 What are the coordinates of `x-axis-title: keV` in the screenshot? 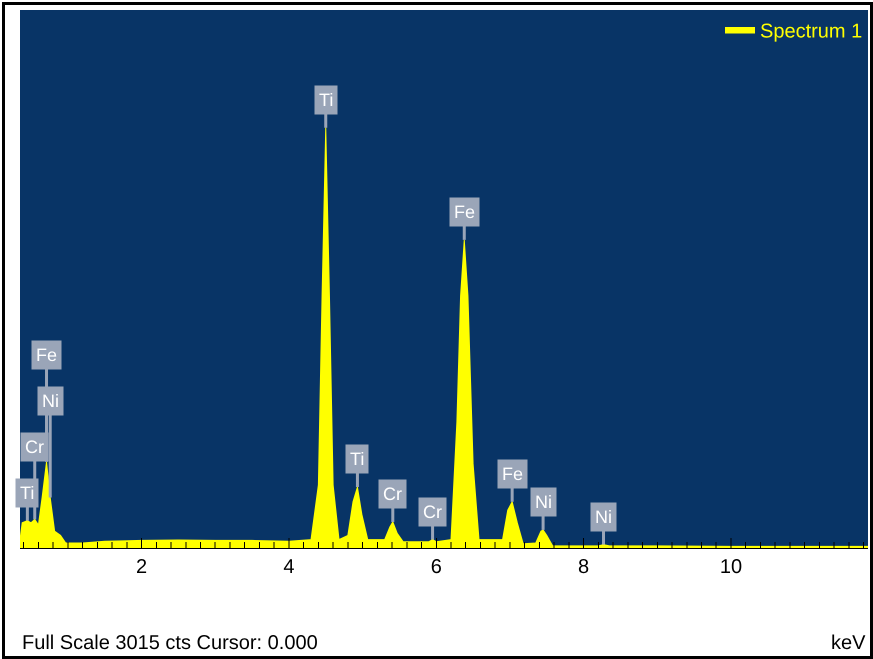 It's located at (848, 643).